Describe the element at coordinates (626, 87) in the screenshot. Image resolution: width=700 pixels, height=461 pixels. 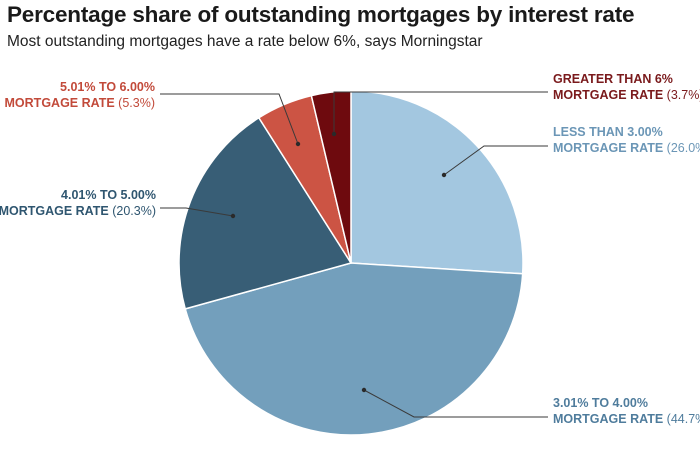
I see `slice-label: GREATER THAN 6% MORTGAGE RATE (3.7%)` at that location.